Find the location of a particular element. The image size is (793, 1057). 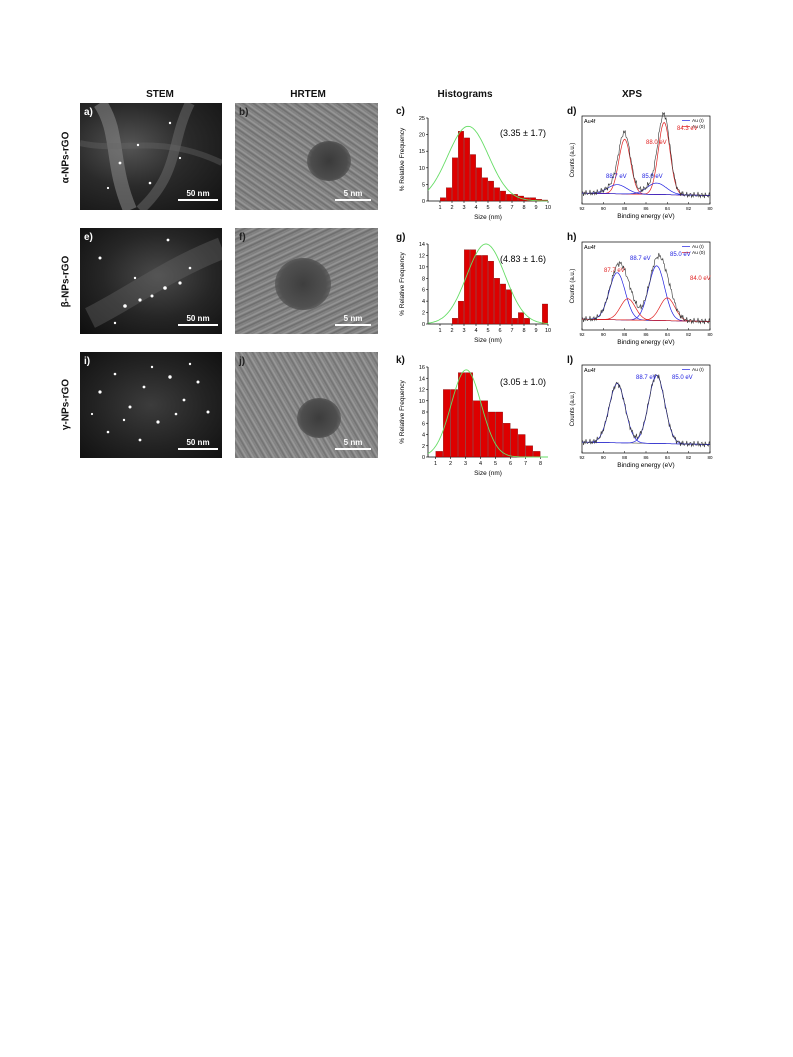

peak-annotation: 88.7 eV is located at coordinates (616, 177).